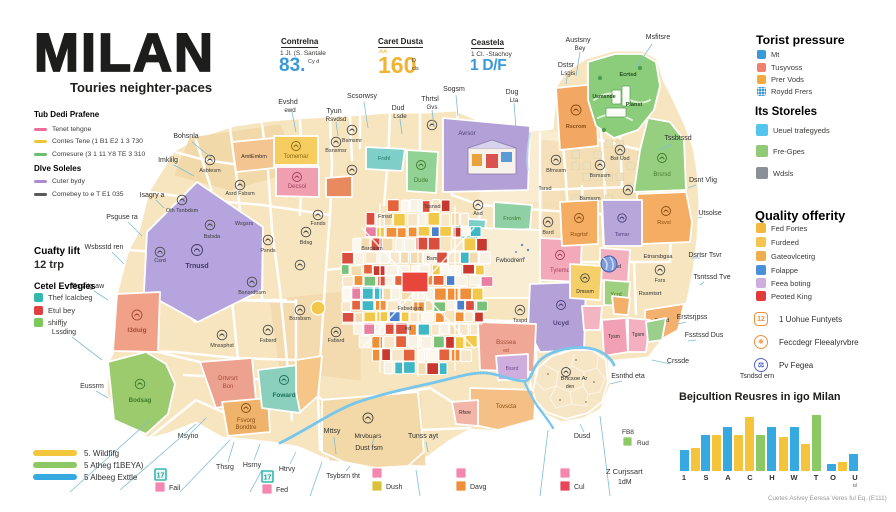 Image resolution: width=896 pixels, height=512 pixels. What do you see at coordinates (638, 335) in the screenshot?
I see `svg-text: Tgsm` at bounding box center [638, 335].